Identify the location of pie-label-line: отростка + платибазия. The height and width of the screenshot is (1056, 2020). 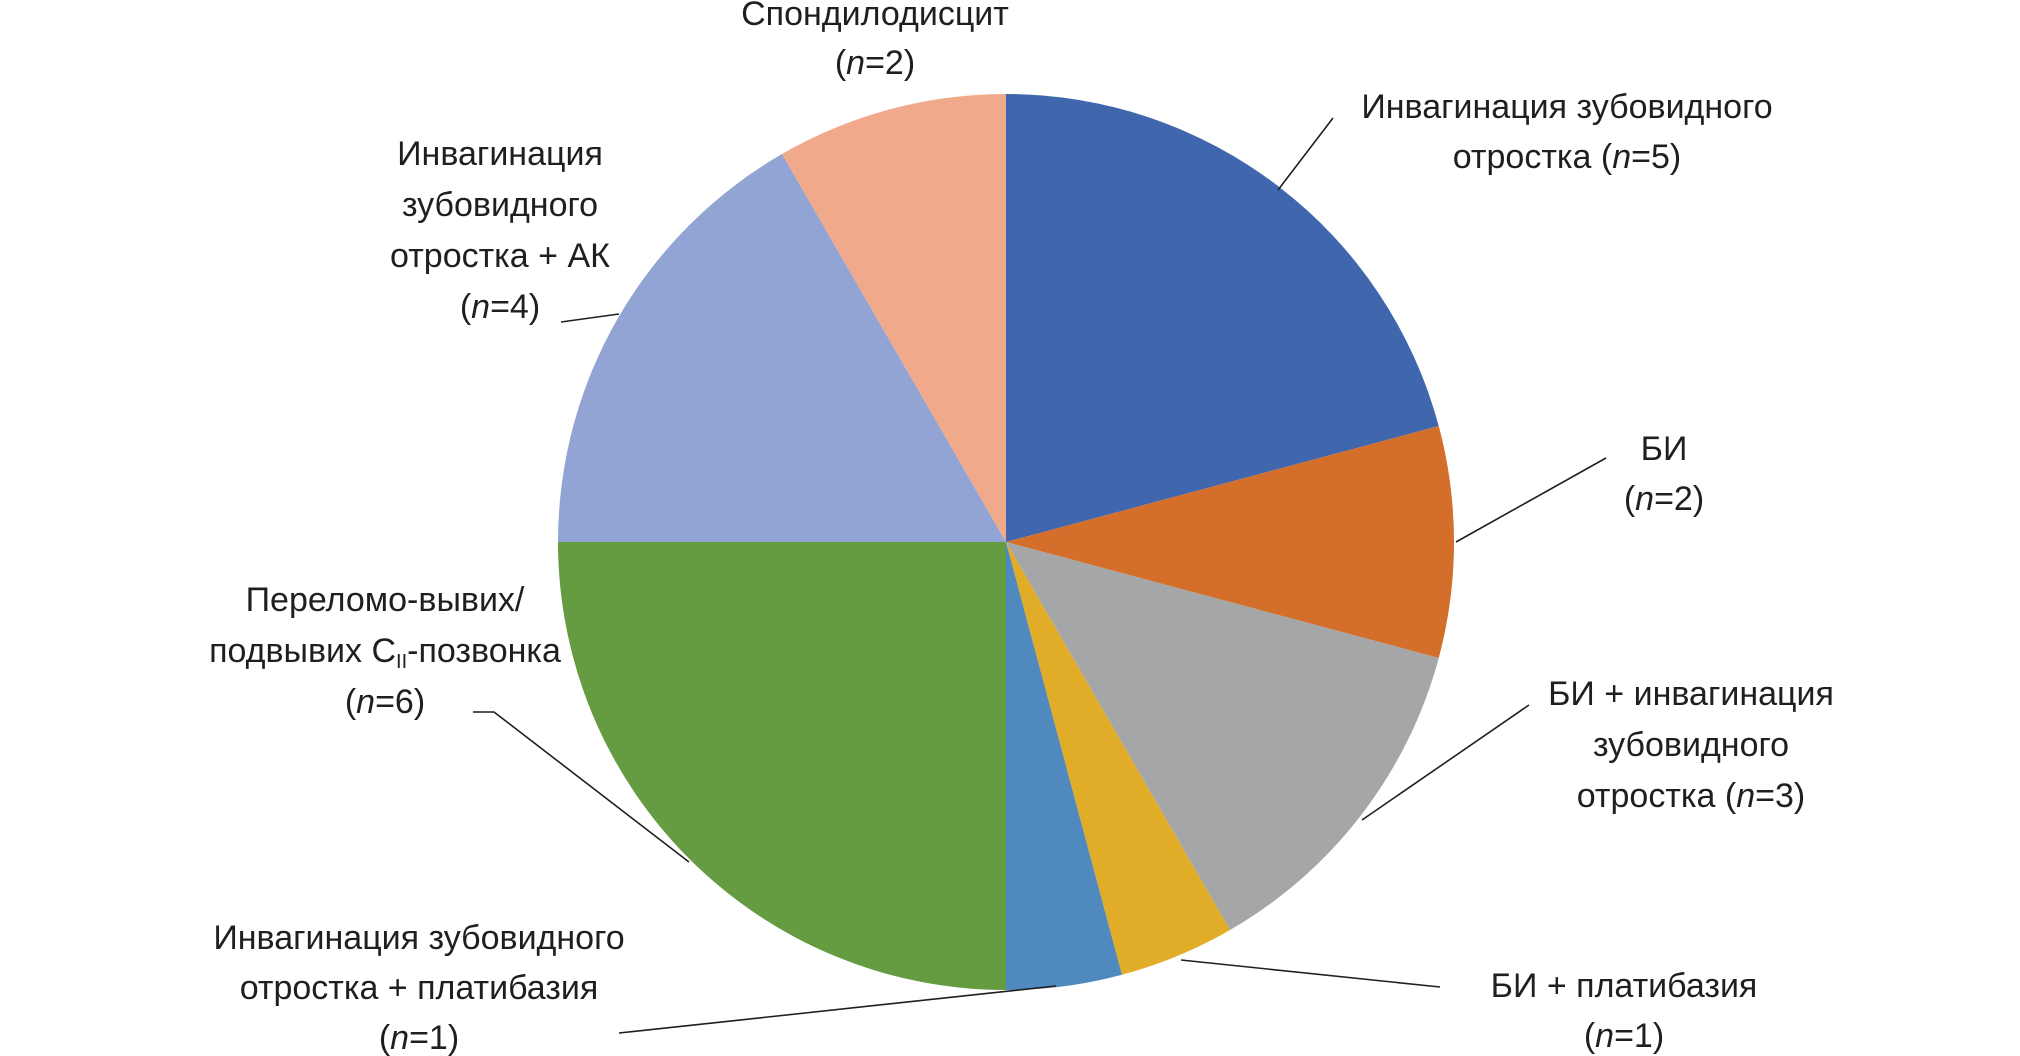
(419, 988).